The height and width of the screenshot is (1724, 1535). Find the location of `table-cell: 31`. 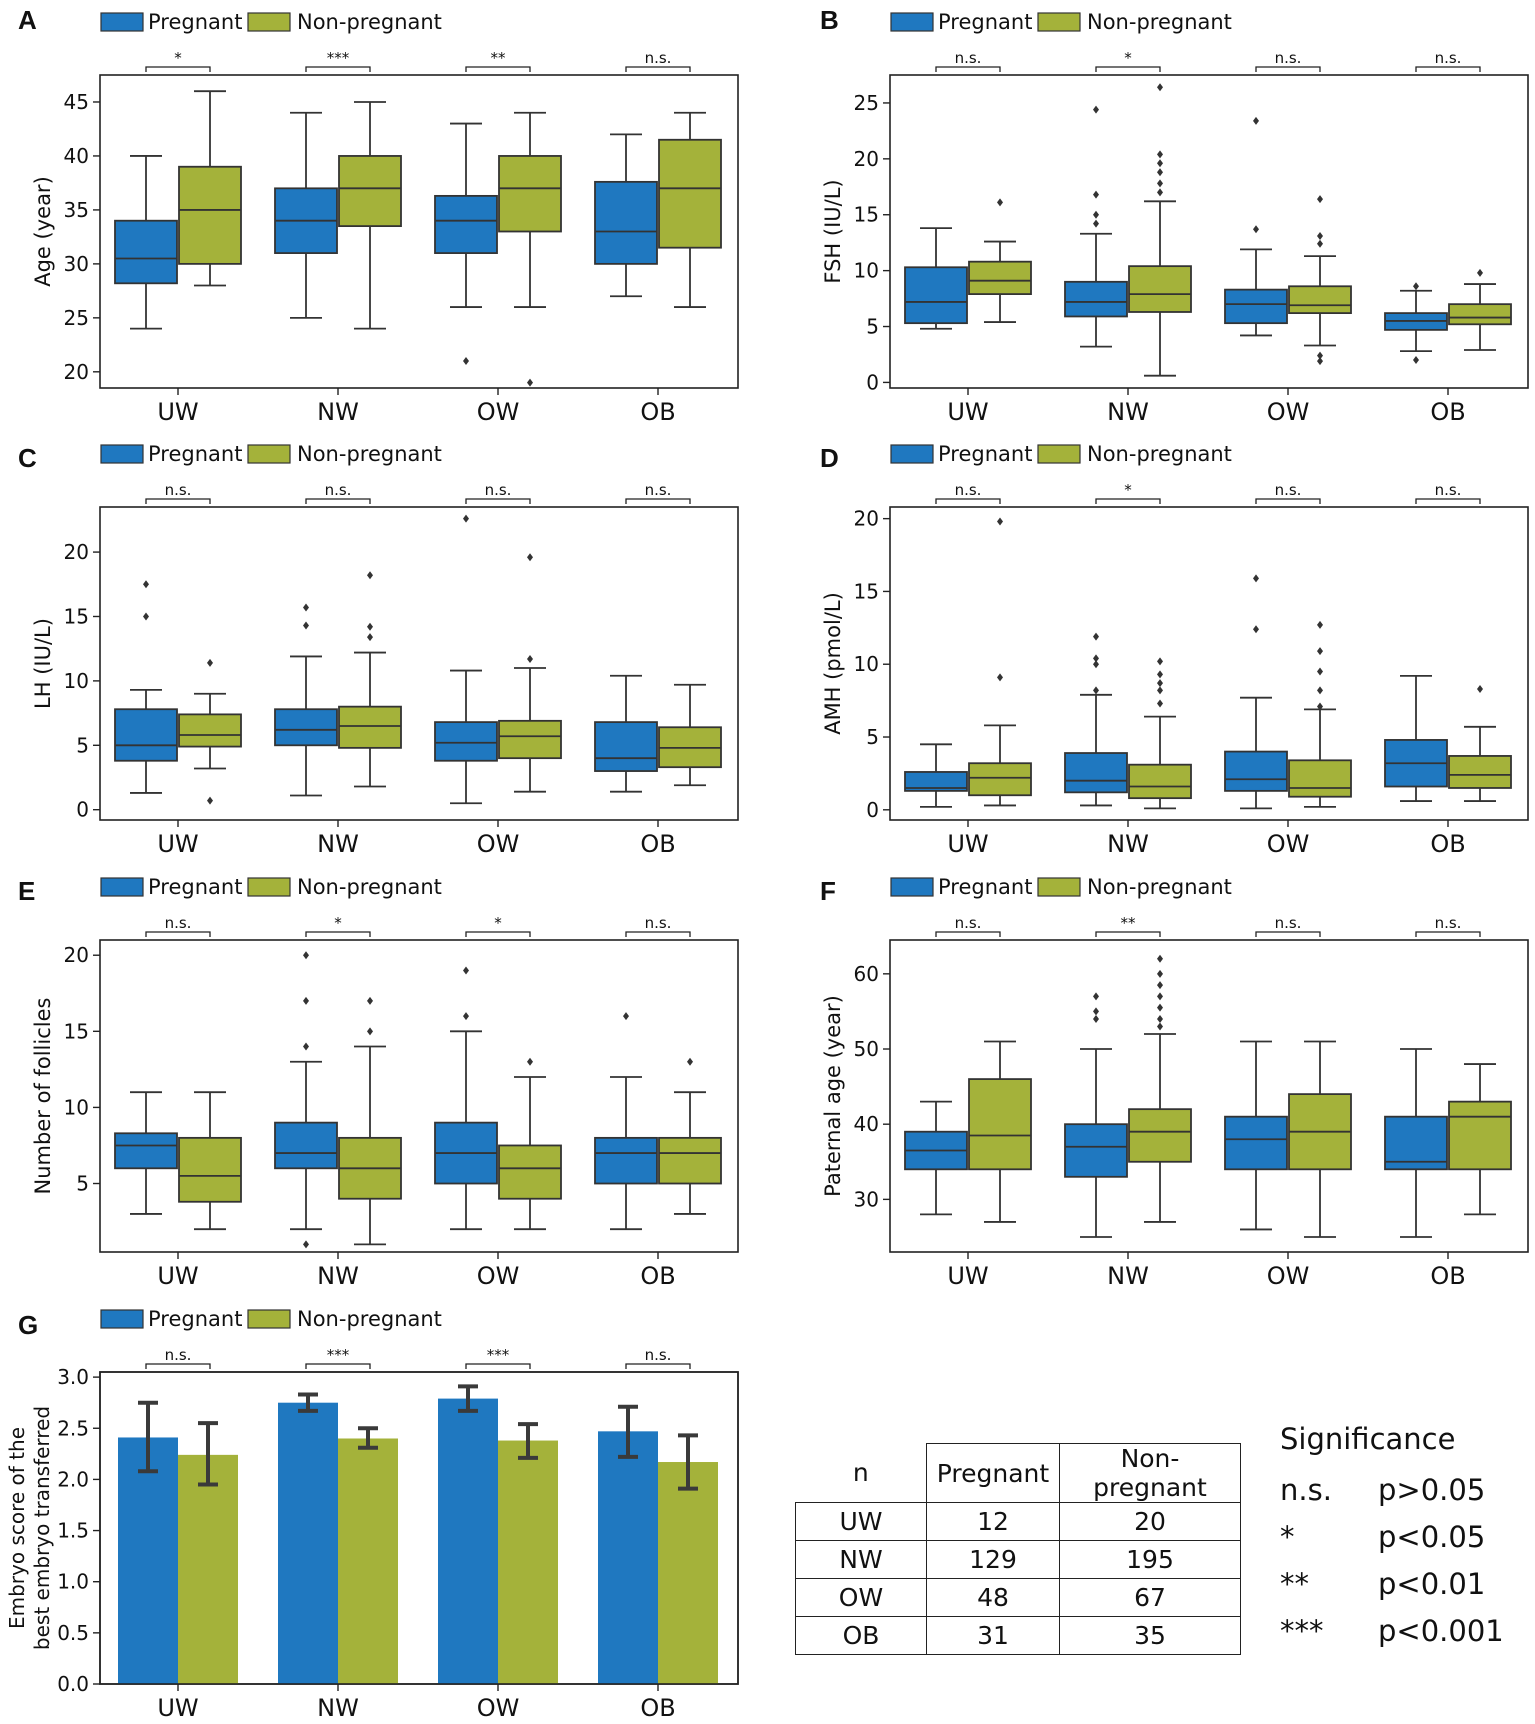

table-cell: 31 is located at coordinates (993, 1635).